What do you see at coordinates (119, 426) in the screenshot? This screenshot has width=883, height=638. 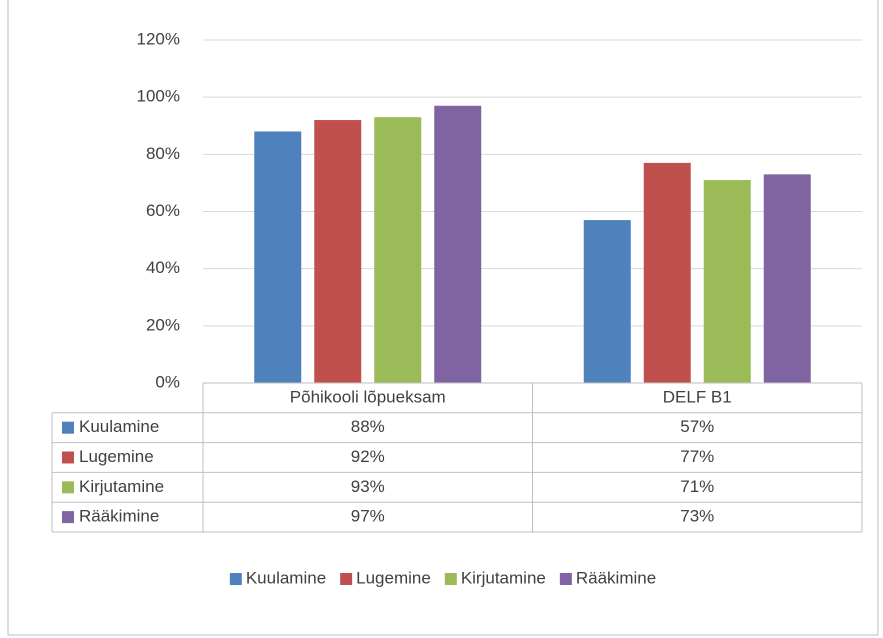 I see `table-row-label: Kuulamine` at bounding box center [119, 426].